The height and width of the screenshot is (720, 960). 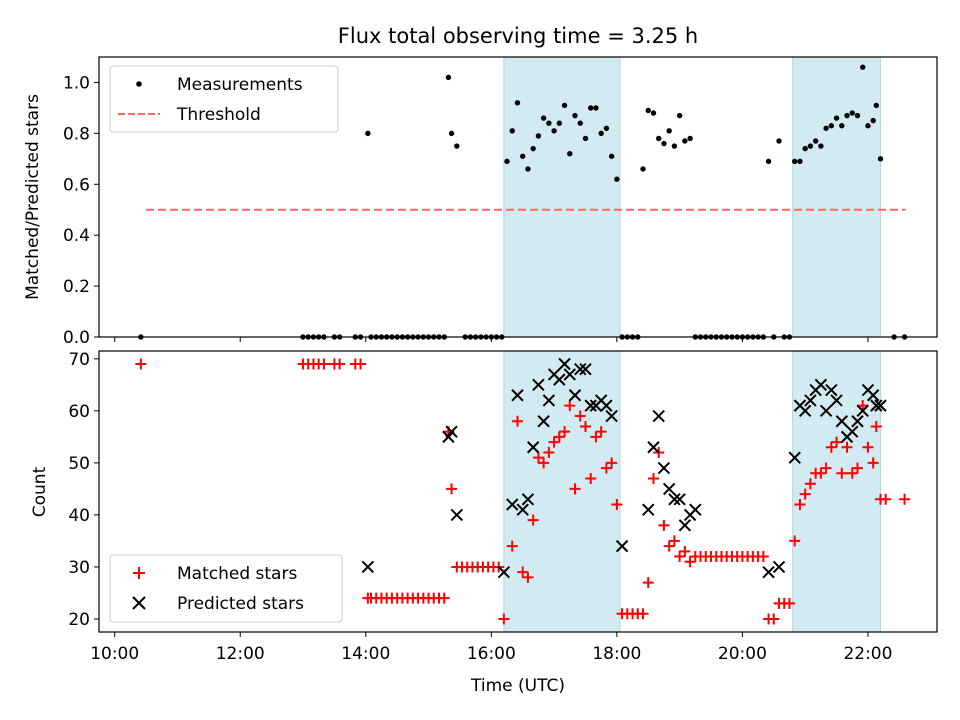 I want to click on x-tick-label: 20:00, so click(x=742, y=654).